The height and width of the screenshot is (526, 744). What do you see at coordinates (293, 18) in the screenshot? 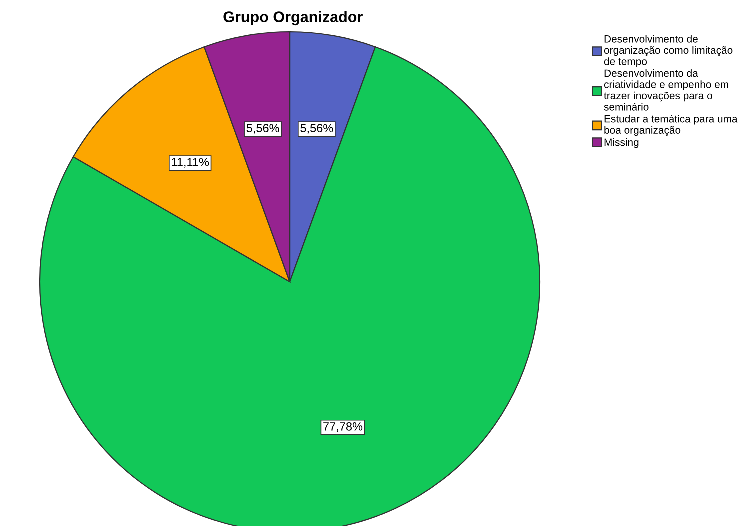
I see `chart-title: Grupo Organizador` at bounding box center [293, 18].